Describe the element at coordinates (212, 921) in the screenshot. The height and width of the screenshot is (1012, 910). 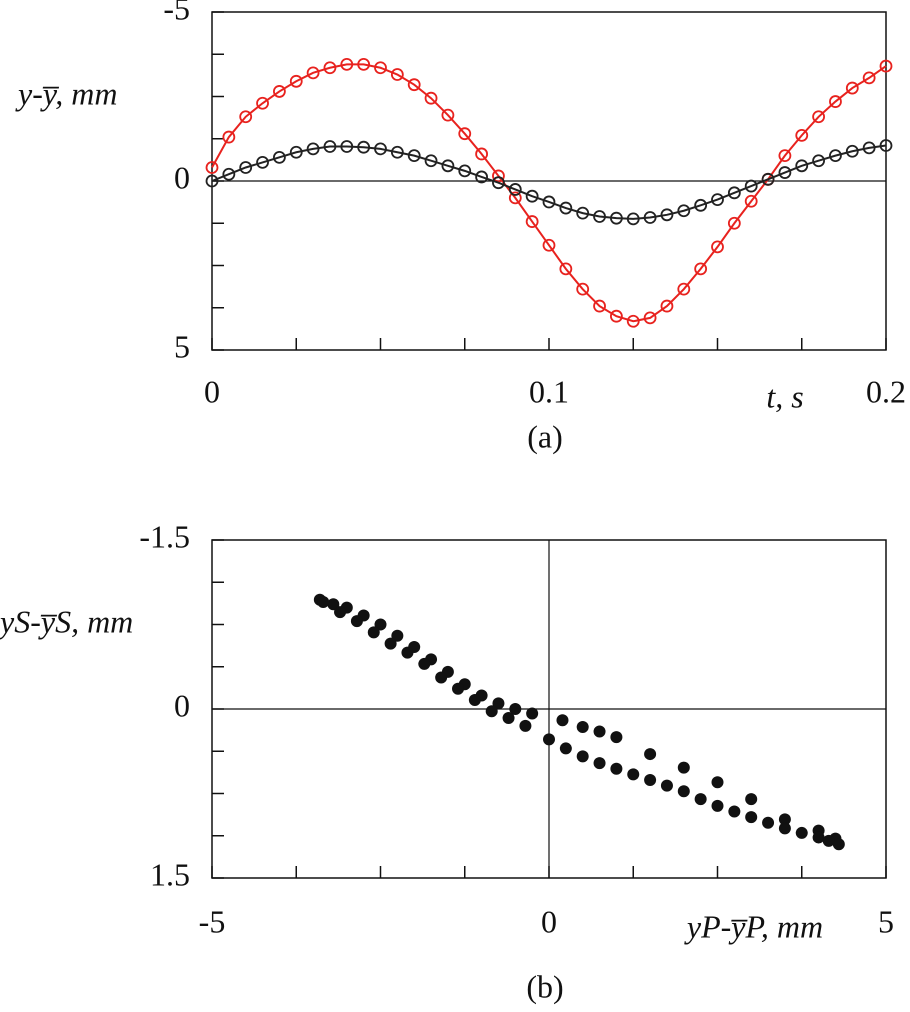
I see `x-tick-label: -5` at that location.